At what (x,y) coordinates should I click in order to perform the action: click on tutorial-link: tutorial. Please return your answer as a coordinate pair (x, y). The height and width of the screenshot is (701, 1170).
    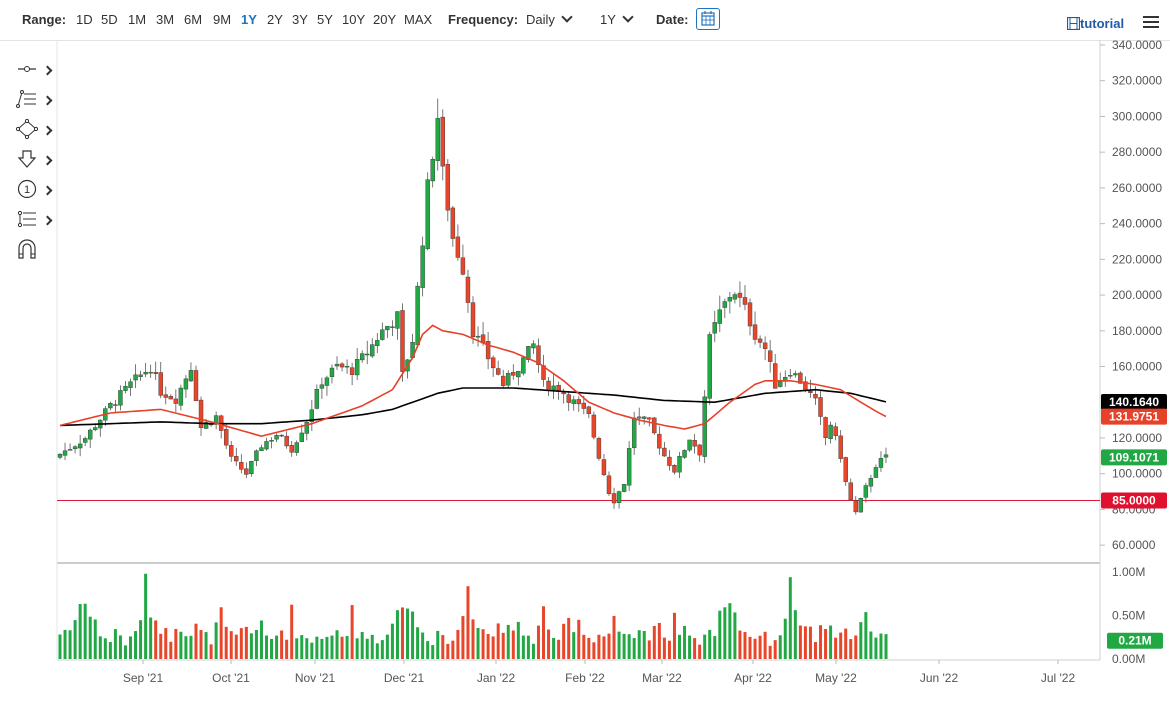
    Looking at the image, I should click on (1095, 23).